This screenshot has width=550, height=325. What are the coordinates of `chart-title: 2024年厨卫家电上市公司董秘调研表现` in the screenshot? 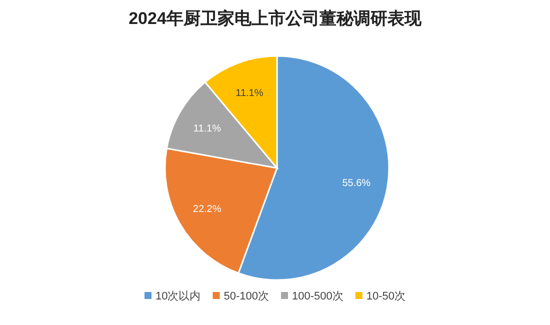 It's located at (275, 18).